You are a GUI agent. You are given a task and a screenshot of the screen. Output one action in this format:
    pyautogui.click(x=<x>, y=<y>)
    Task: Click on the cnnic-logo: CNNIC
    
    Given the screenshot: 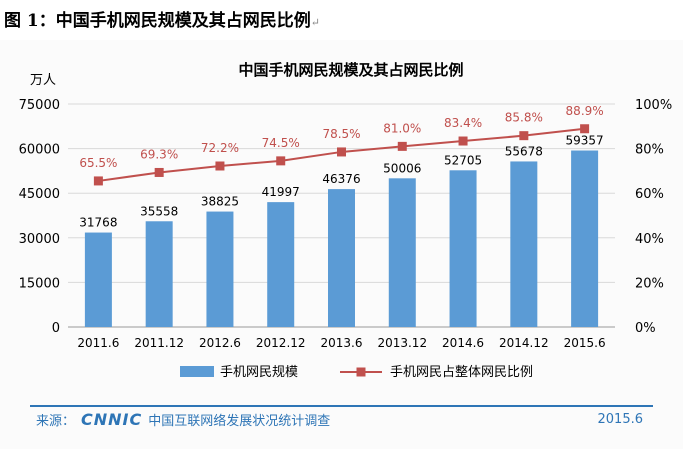 What is the action you would take?
    pyautogui.click(x=112, y=419)
    